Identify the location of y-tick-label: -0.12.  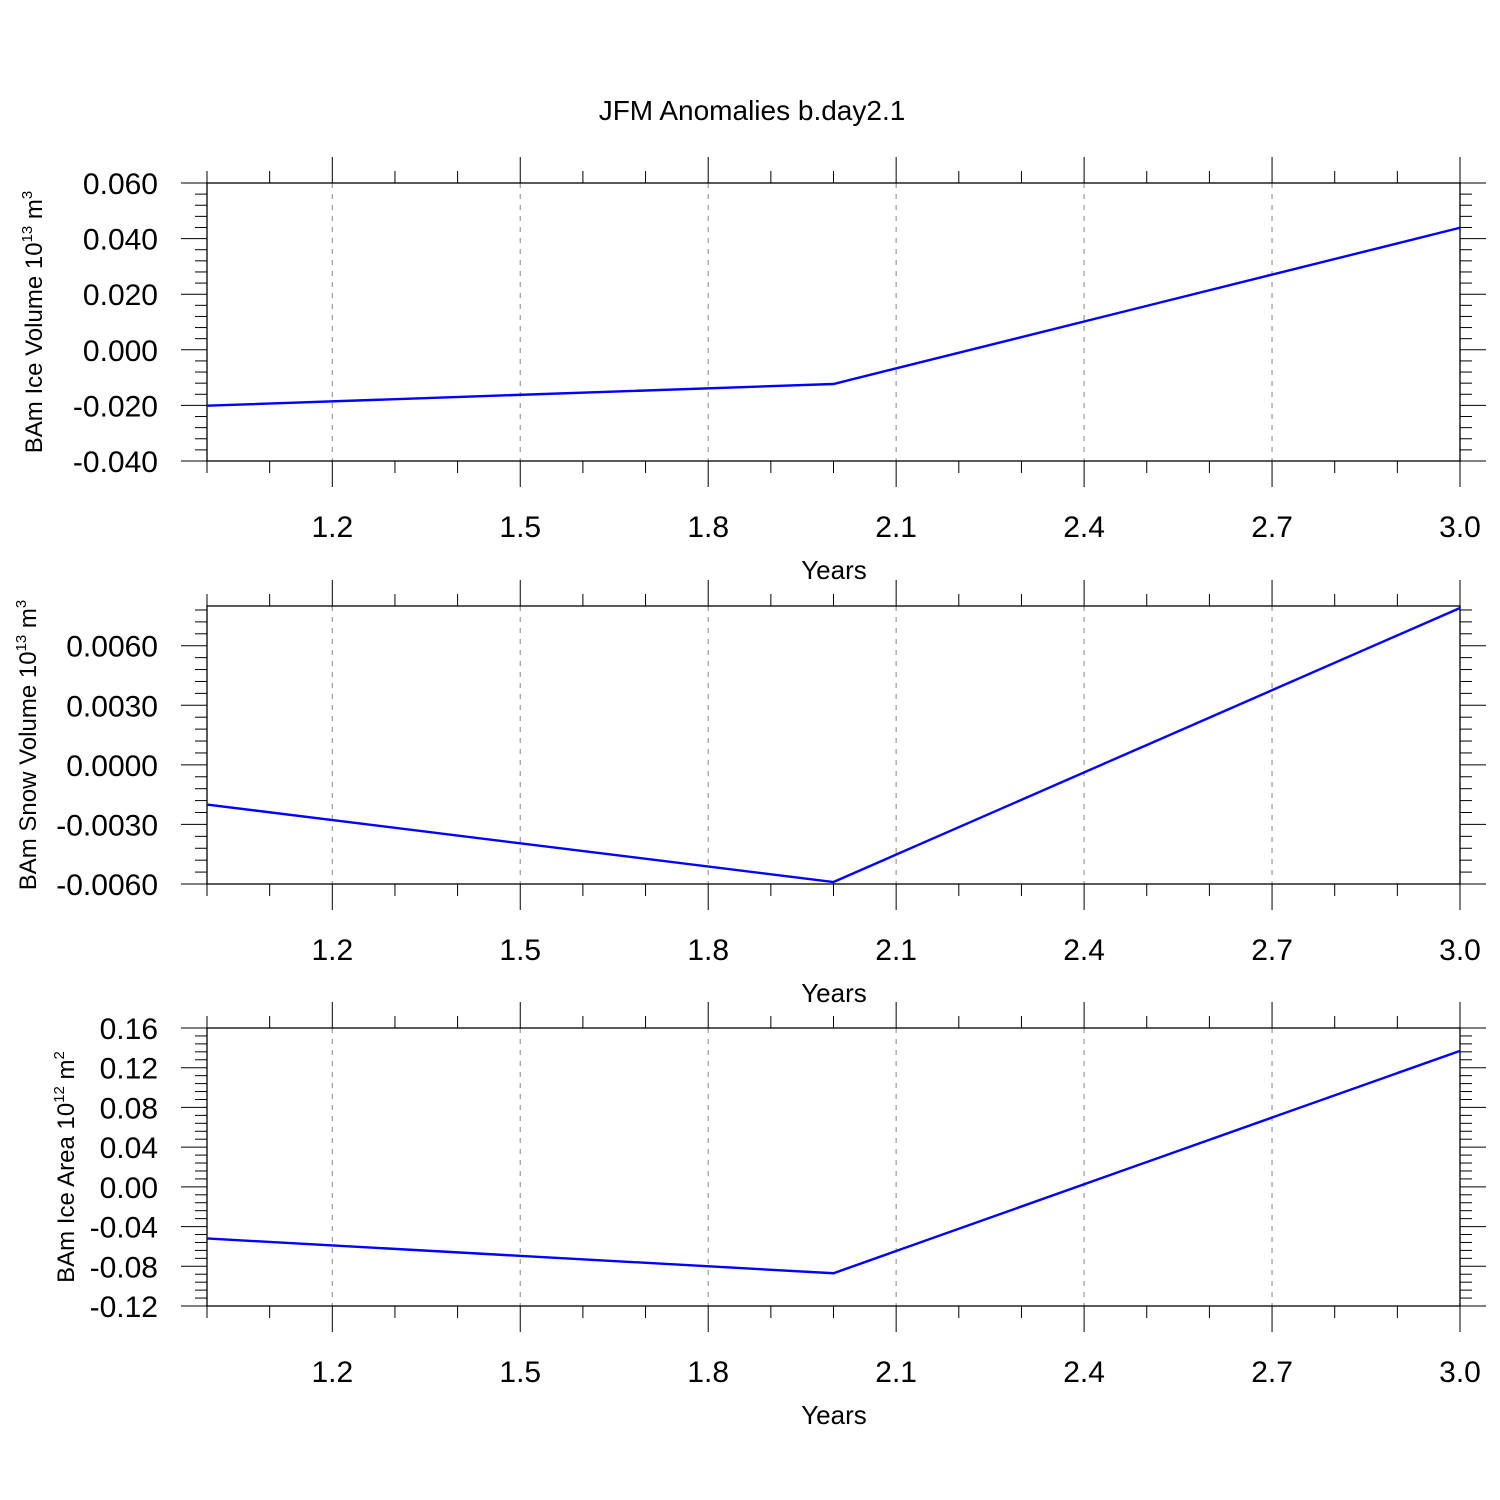
(124, 1307).